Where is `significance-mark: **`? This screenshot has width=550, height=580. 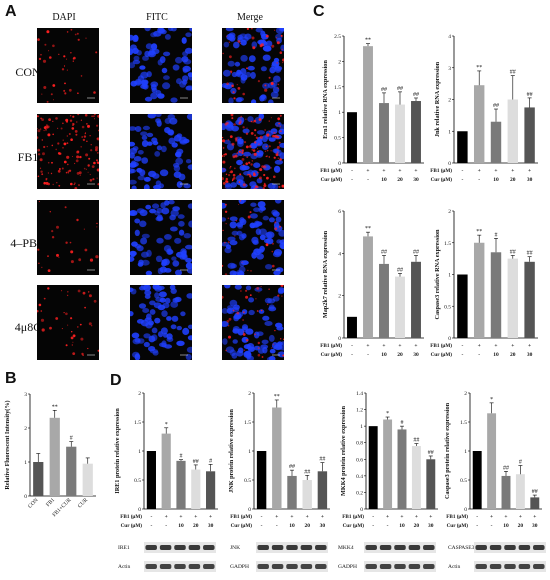 significance-mark: ** is located at coordinates (277, 397).